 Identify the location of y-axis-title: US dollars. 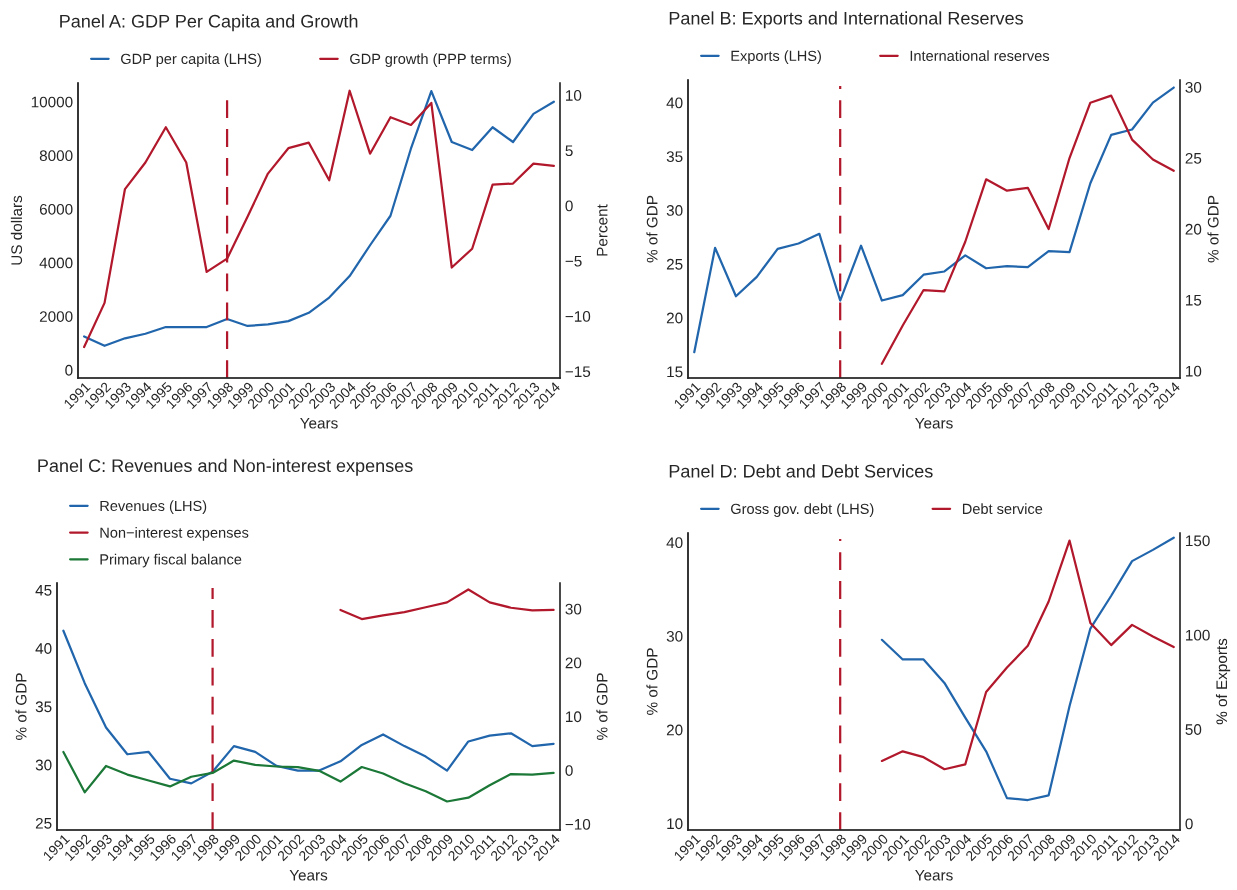
(16, 230).